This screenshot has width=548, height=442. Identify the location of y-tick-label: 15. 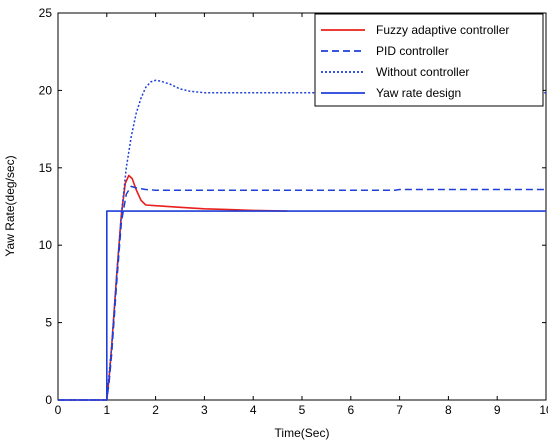
(46, 168).